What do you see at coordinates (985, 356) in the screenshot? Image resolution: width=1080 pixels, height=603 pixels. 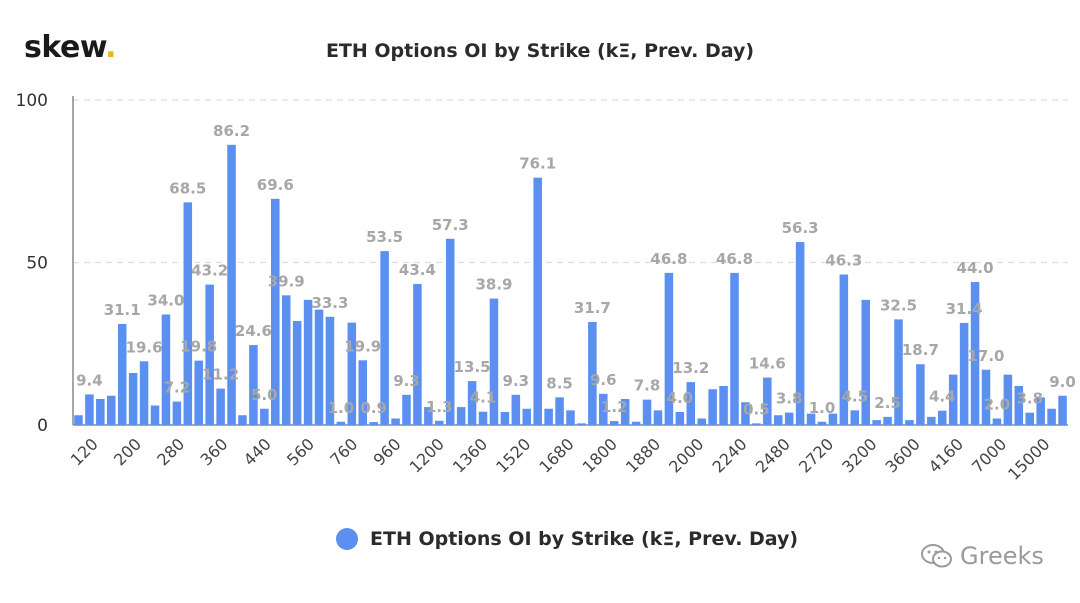 I see `data-label: 17.0` at bounding box center [985, 356].